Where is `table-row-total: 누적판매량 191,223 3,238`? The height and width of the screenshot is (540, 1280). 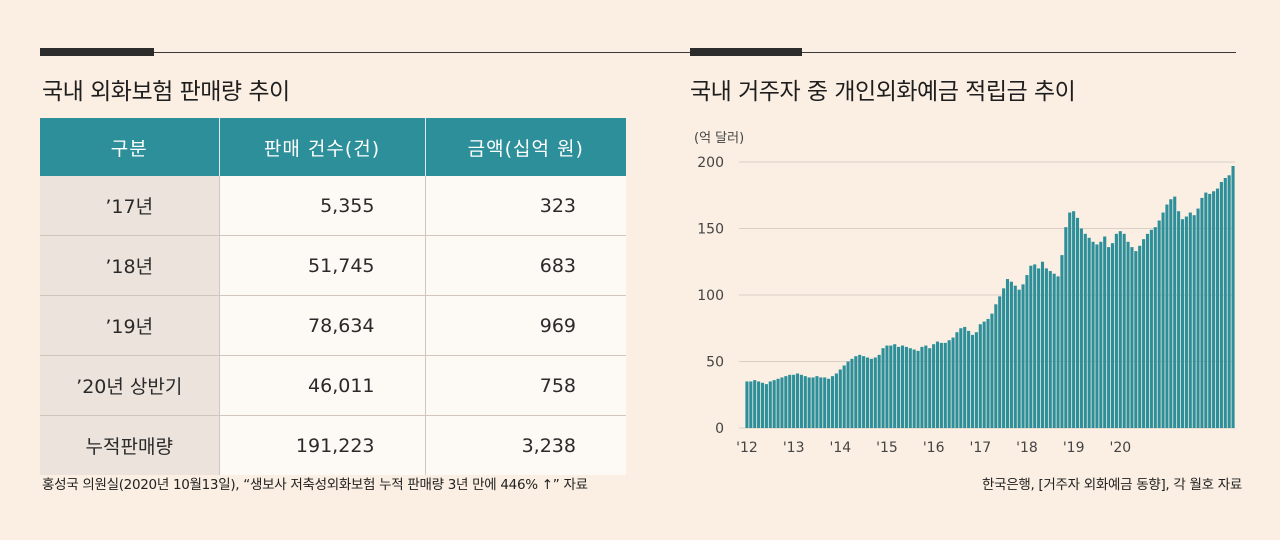
table-row-total: 누적판매량 191,223 3,238 is located at coordinates (333, 445).